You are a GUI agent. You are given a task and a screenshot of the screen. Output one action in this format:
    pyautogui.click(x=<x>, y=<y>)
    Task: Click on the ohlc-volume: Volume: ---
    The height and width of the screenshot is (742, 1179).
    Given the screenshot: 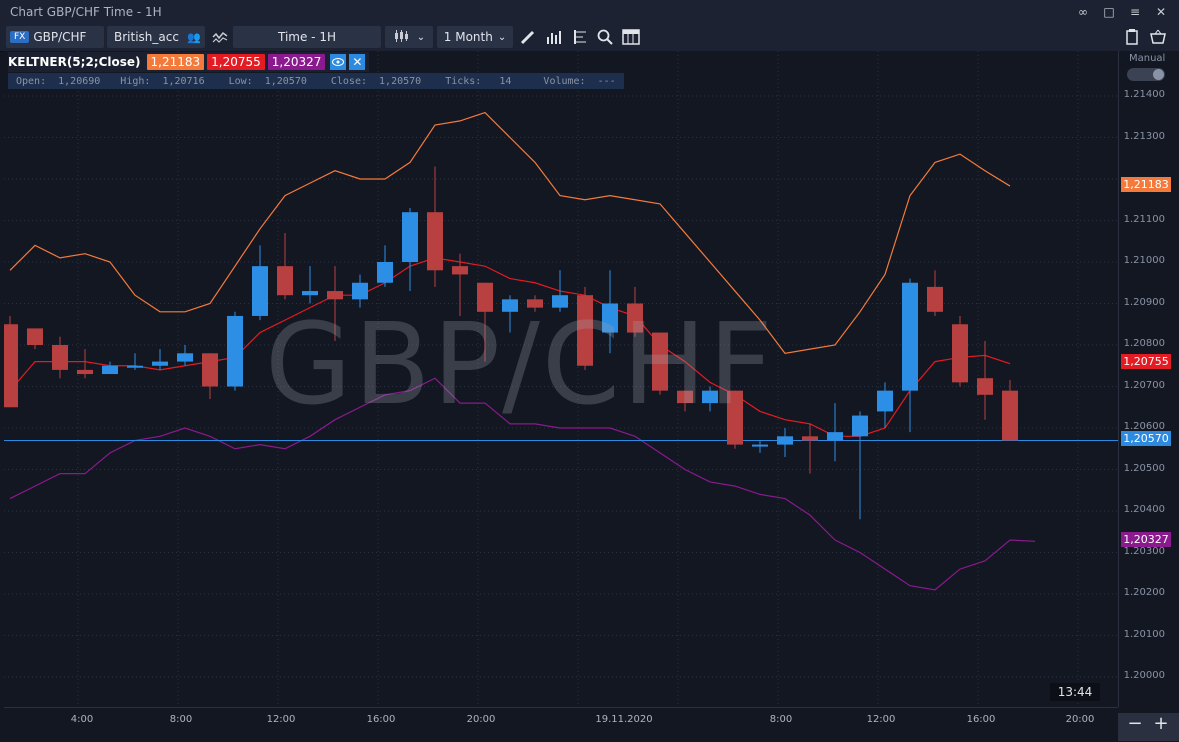 What is the action you would take?
    pyautogui.click(x=579, y=81)
    